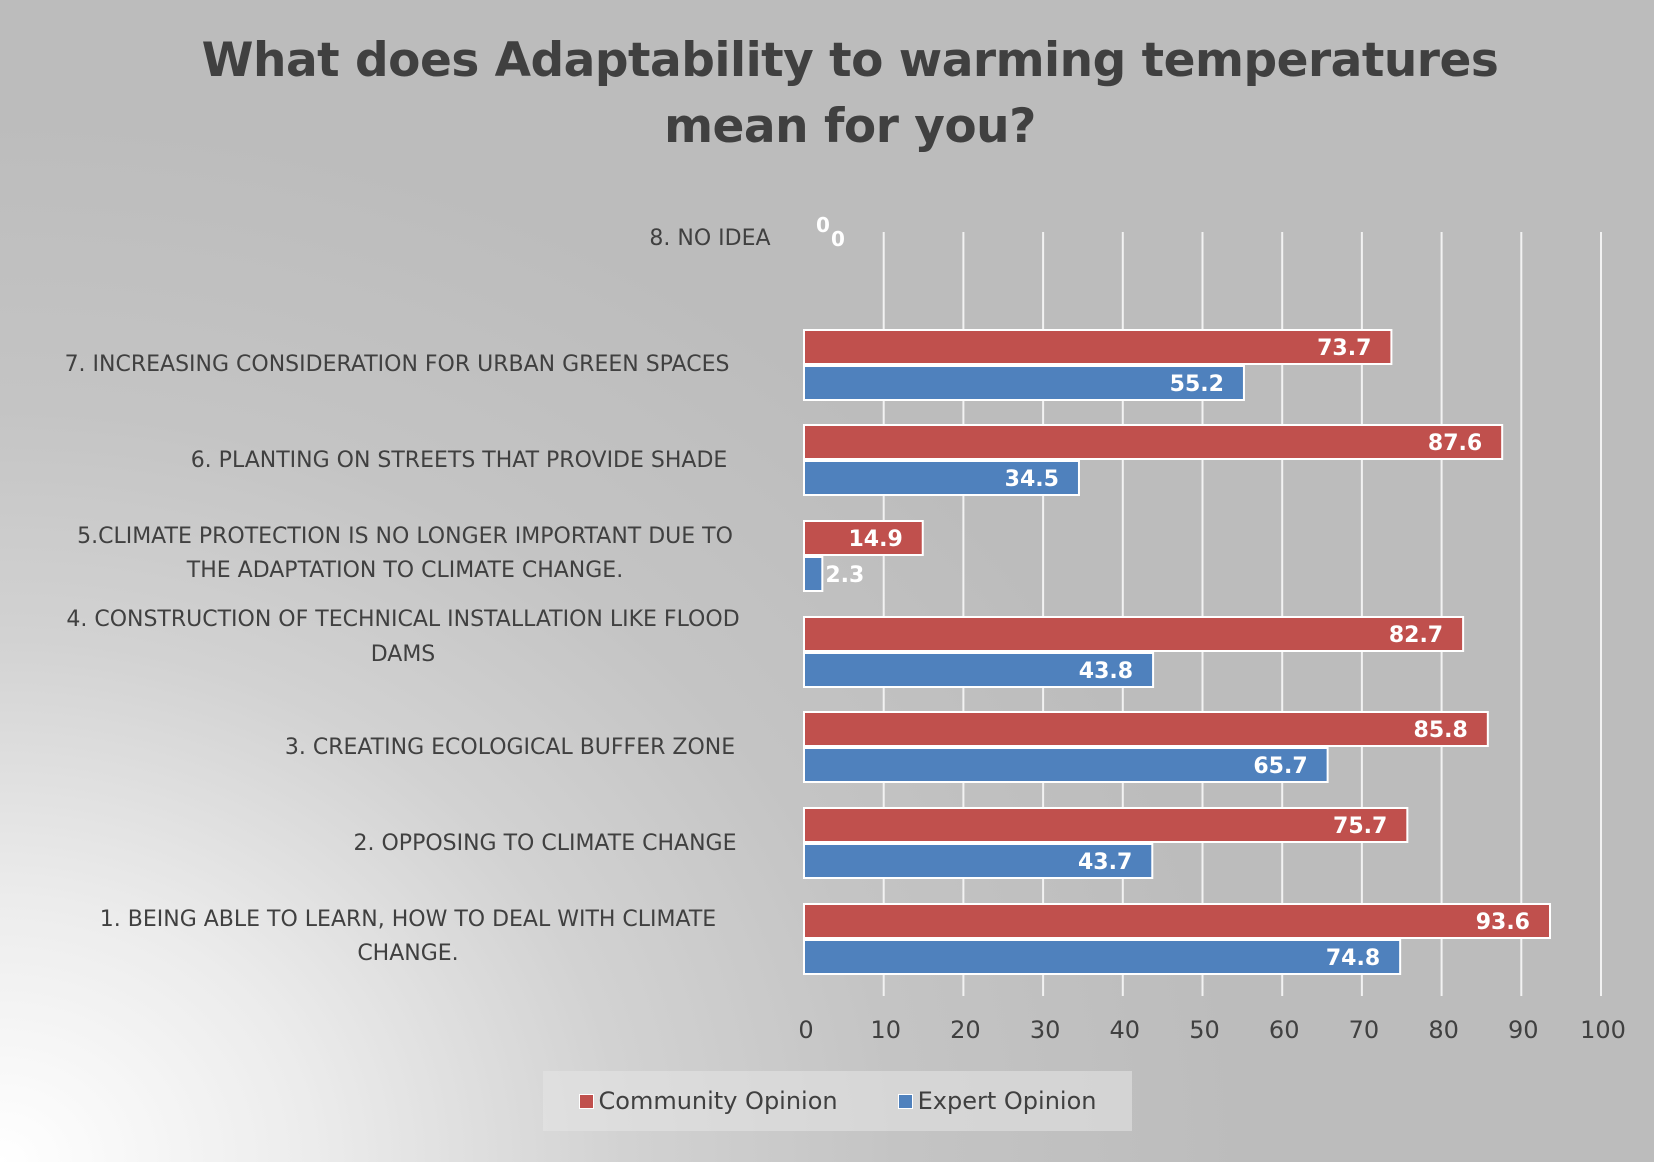  What do you see at coordinates (805, 1030) in the screenshot?
I see `x-tick-label-0: 0` at bounding box center [805, 1030].